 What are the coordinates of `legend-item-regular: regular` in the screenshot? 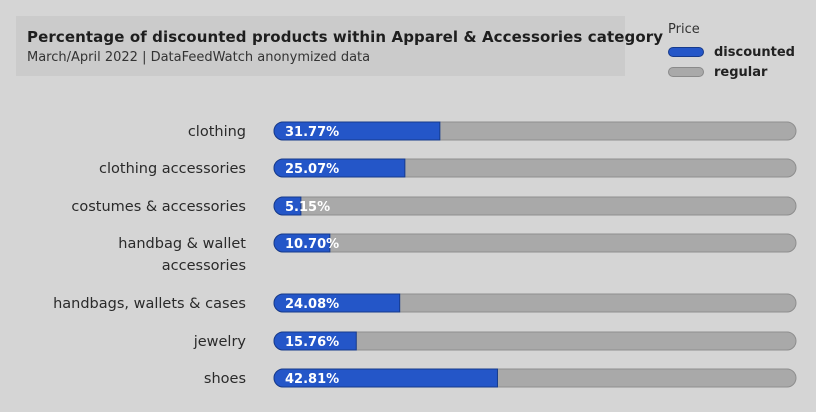 It's located at (717, 72).